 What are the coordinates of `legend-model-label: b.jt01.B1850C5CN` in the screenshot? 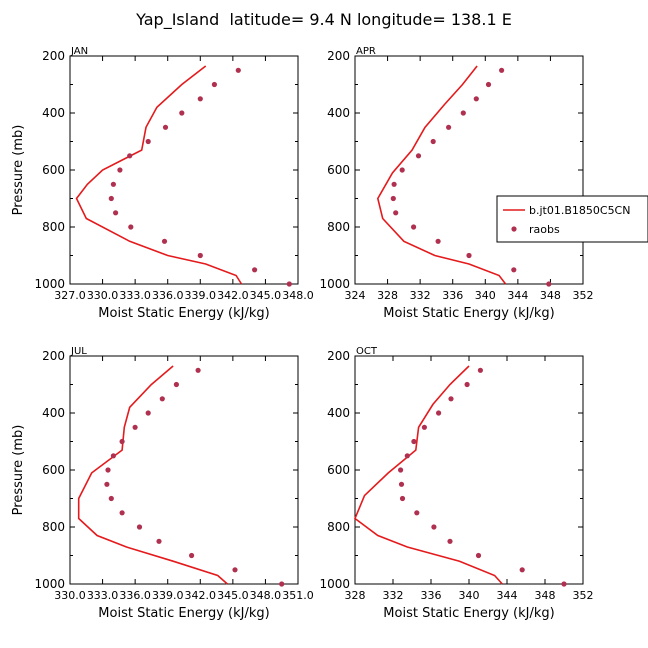 It's located at (579, 210).